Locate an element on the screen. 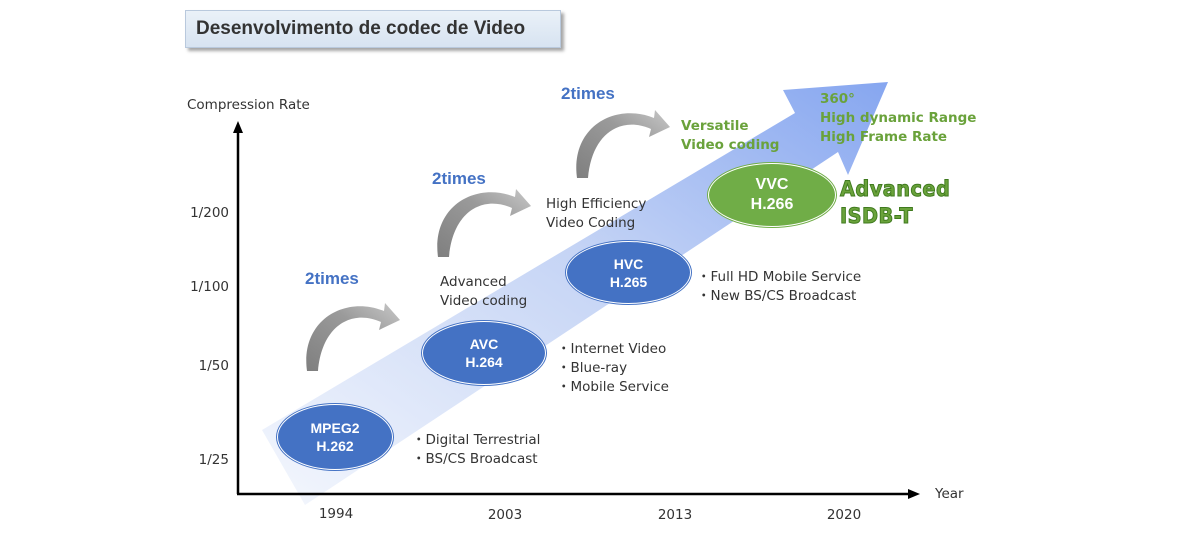 The width and height of the screenshot is (1196, 539). codec-standard: H.266 is located at coordinates (772, 204).